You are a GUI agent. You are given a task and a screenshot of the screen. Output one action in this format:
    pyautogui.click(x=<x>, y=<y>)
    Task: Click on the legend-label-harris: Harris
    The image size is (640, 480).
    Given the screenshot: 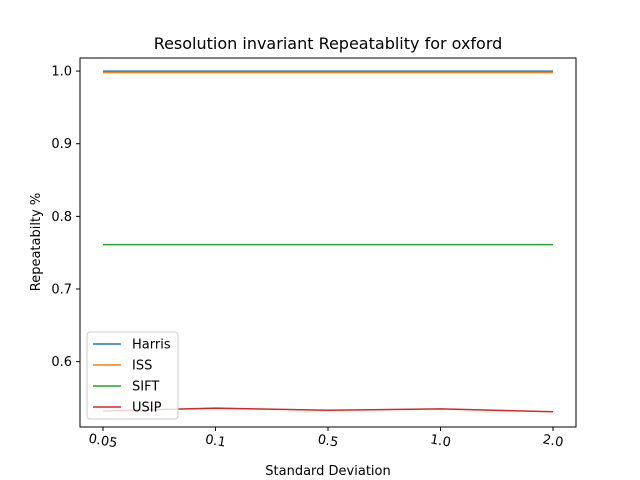 What is the action you would take?
    pyautogui.click(x=151, y=345)
    